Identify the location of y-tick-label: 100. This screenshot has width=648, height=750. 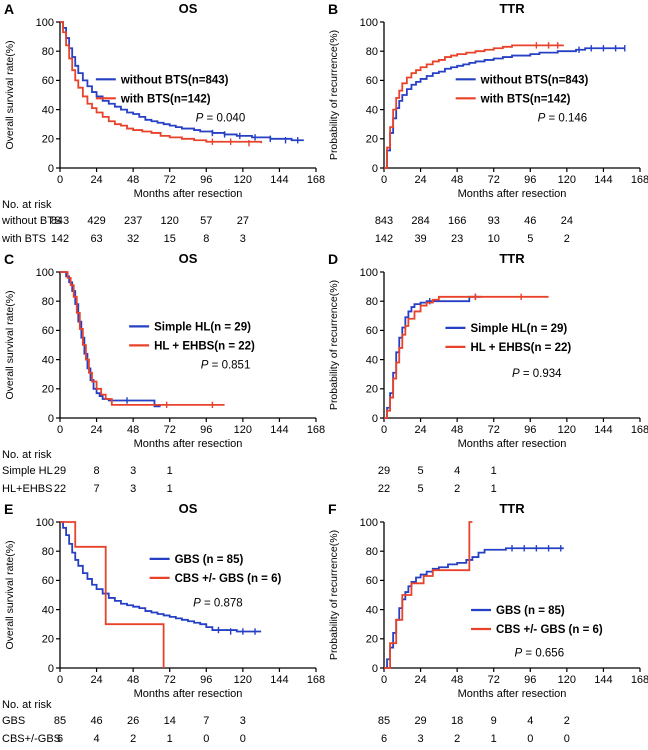
(369, 23).